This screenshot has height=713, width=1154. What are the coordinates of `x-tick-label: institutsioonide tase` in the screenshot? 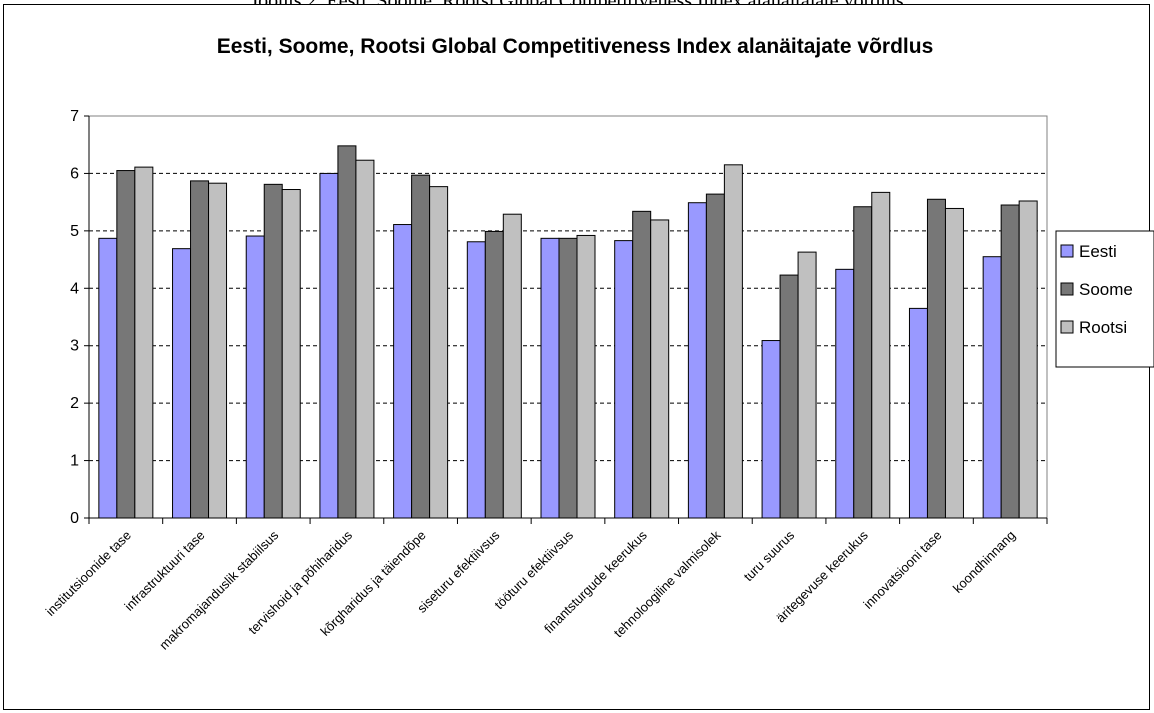 It's located at (88, 573).